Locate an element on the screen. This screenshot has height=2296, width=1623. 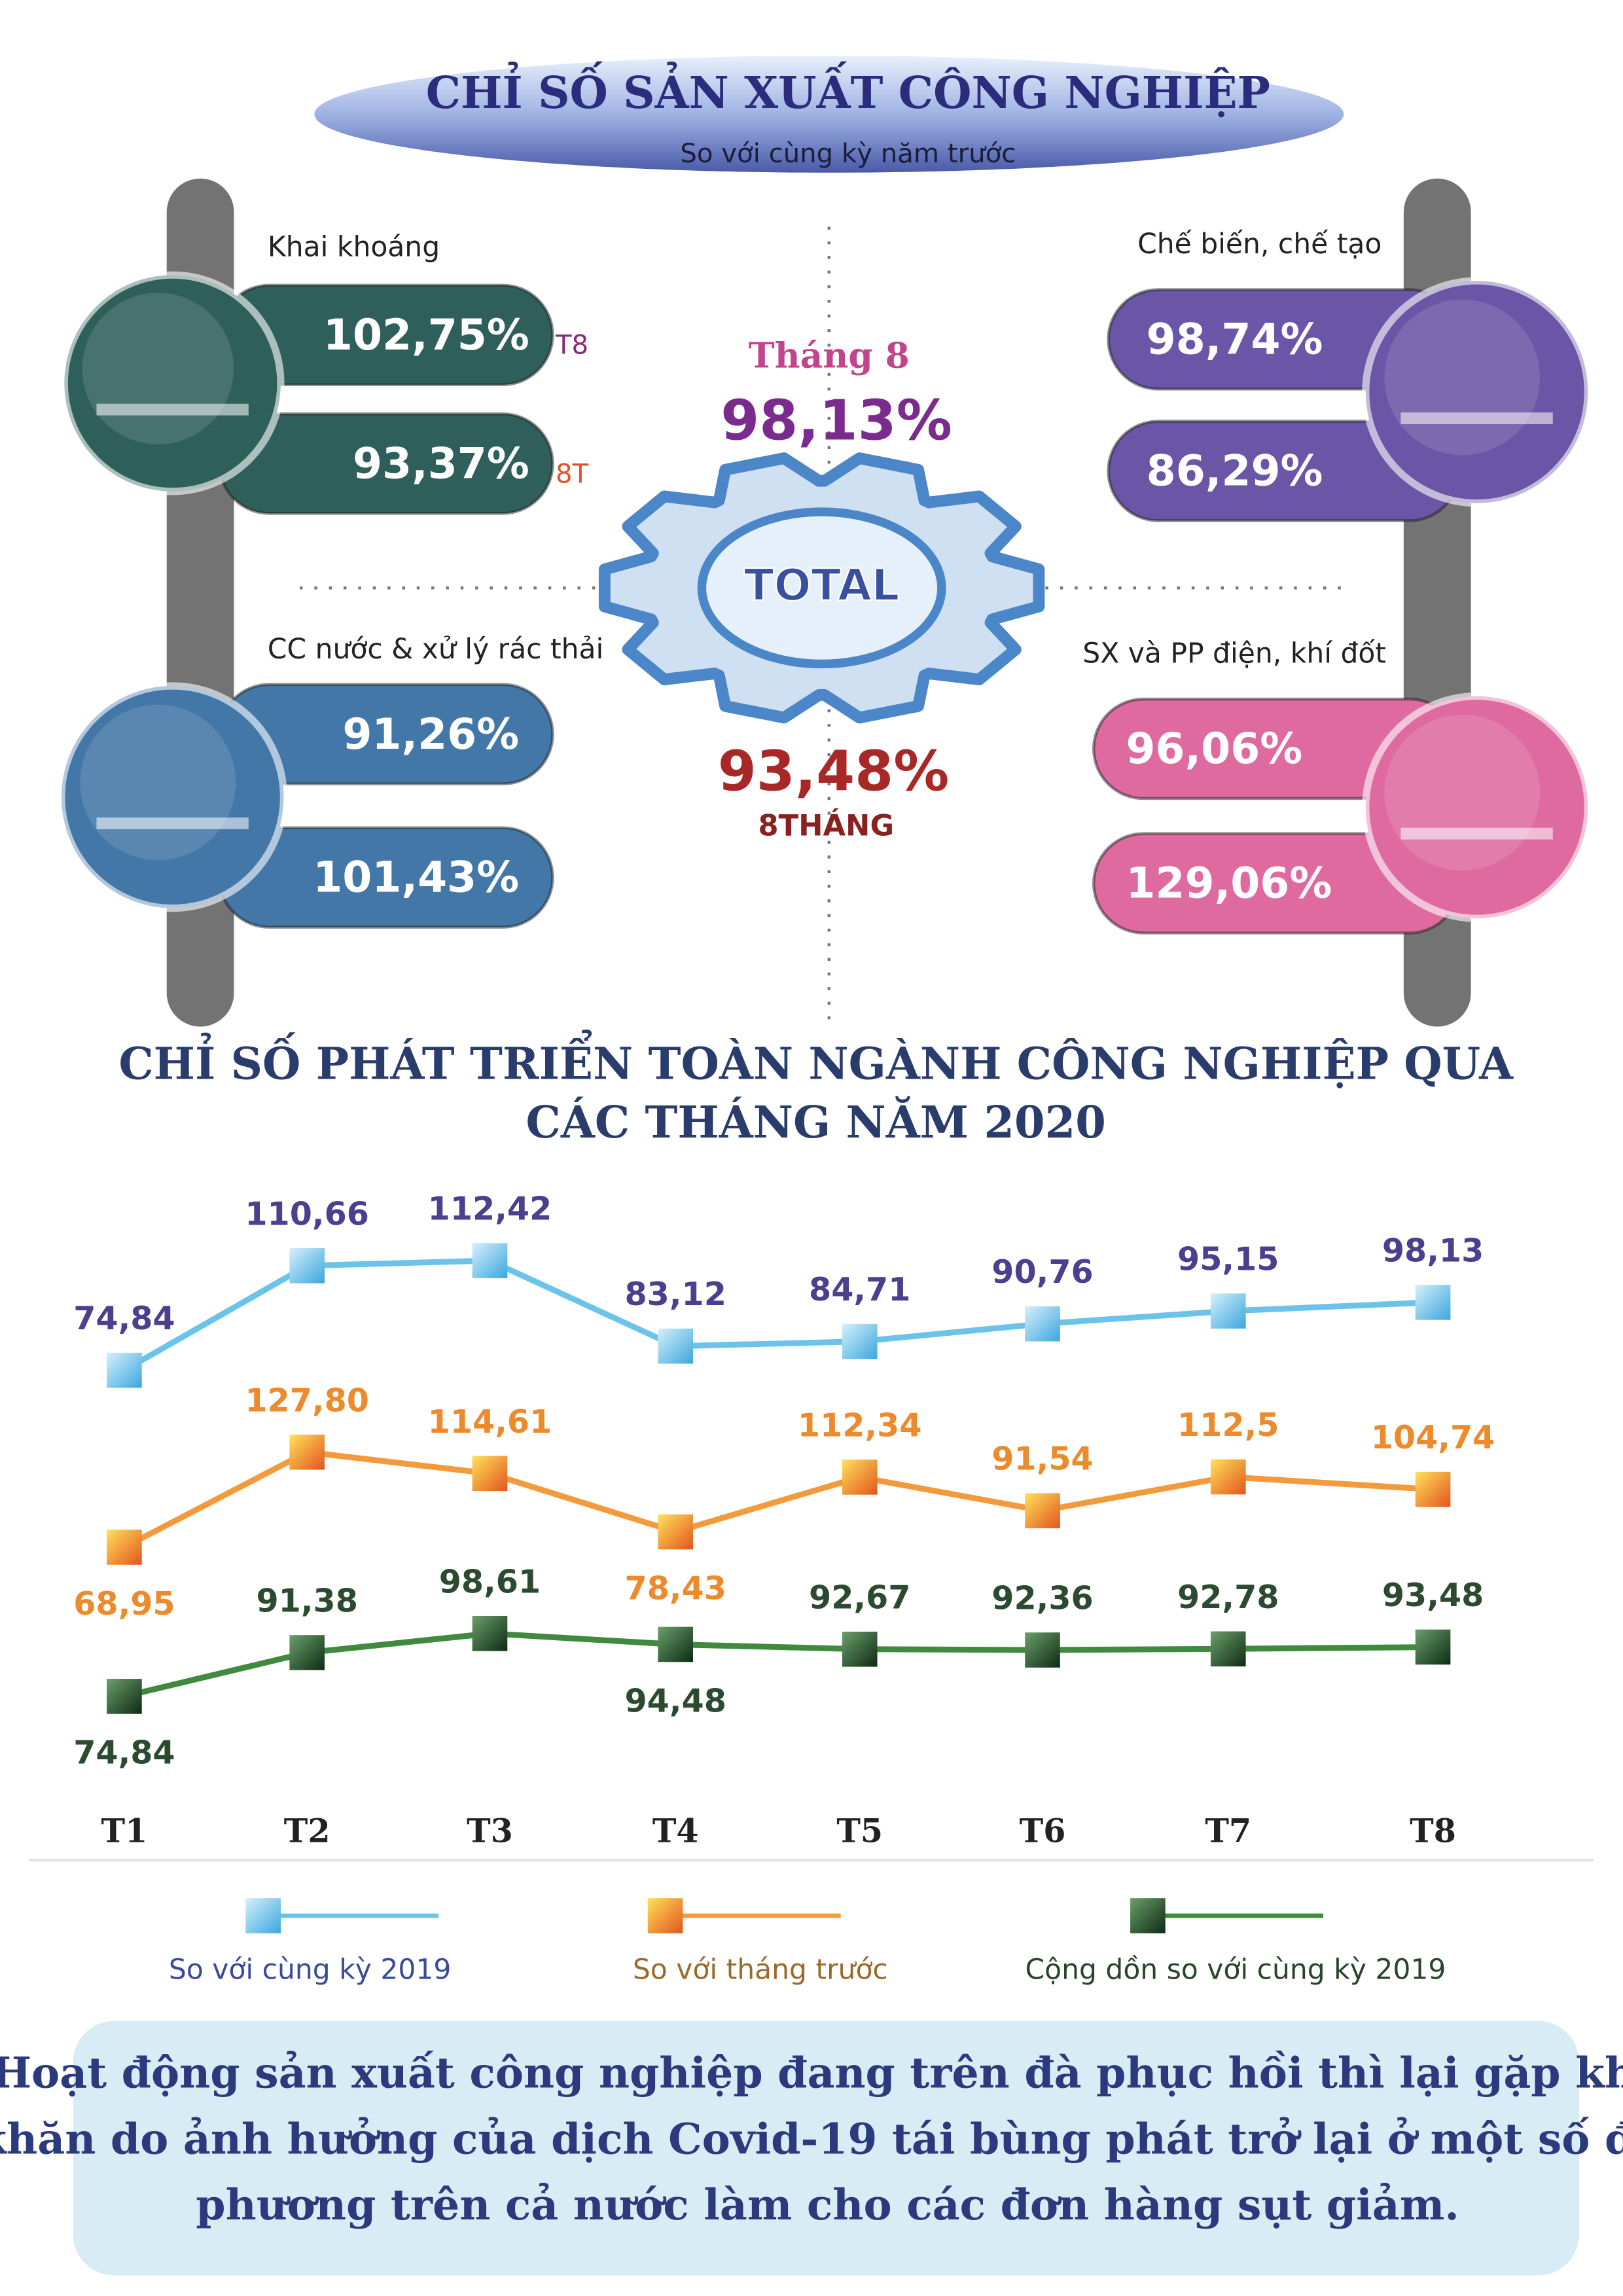
total-block: Tháng 8 98,13% TOTAL 93,48% 8THÁNG is located at coordinates (821, 589).